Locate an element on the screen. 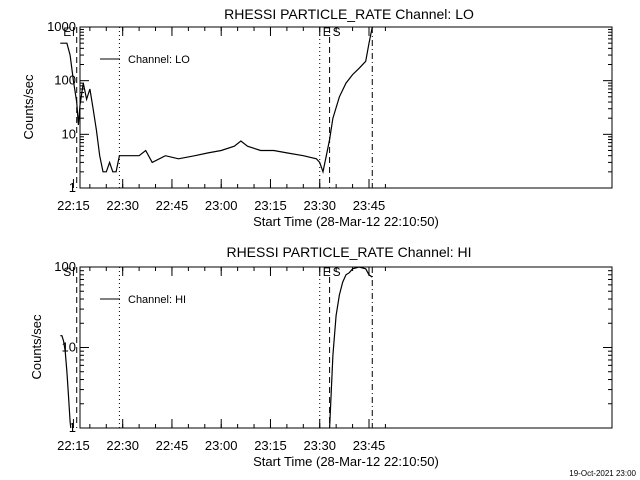  footer-date: 19-Oct-2021 23:00 is located at coordinates (602, 473).